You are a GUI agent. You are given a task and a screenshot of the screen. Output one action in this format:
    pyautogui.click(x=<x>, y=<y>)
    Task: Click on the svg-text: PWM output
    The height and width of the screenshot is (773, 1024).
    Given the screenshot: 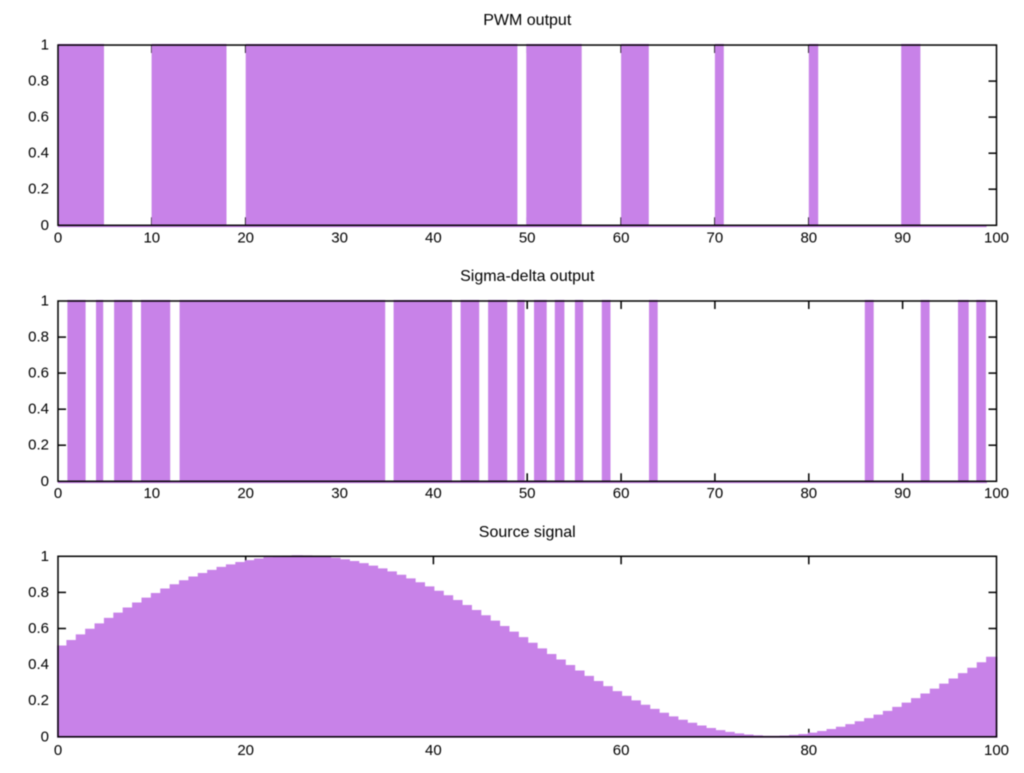 What is the action you would take?
    pyautogui.click(x=527, y=20)
    